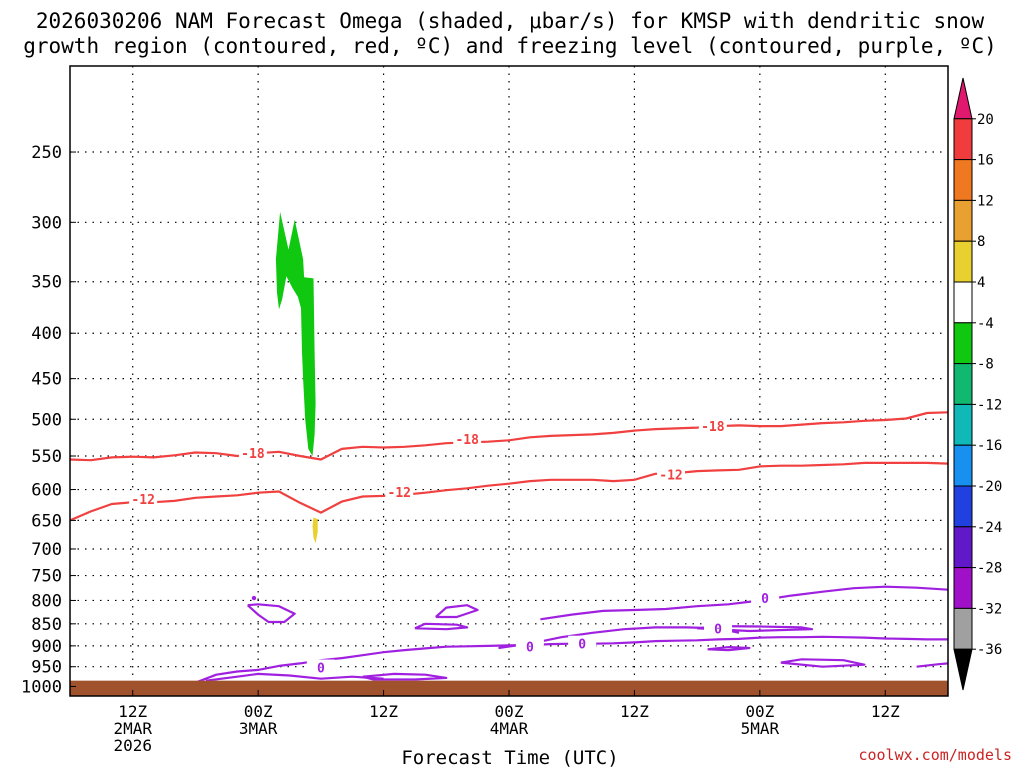 This screenshot has width=1024, height=768. What do you see at coordinates (46, 223) in the screenshot?
I see `y-tick-label-300: 300` at bounding box center [46, 223].